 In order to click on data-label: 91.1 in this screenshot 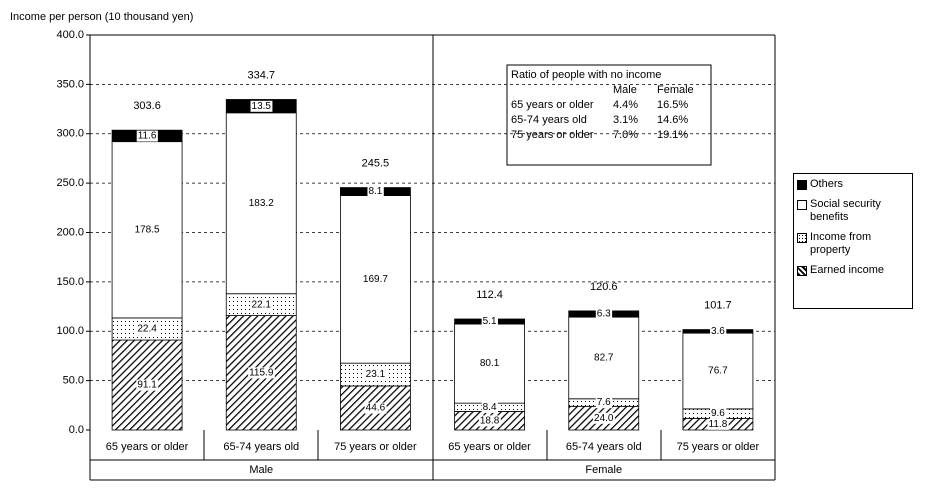, I will do `click(147, 385)`.